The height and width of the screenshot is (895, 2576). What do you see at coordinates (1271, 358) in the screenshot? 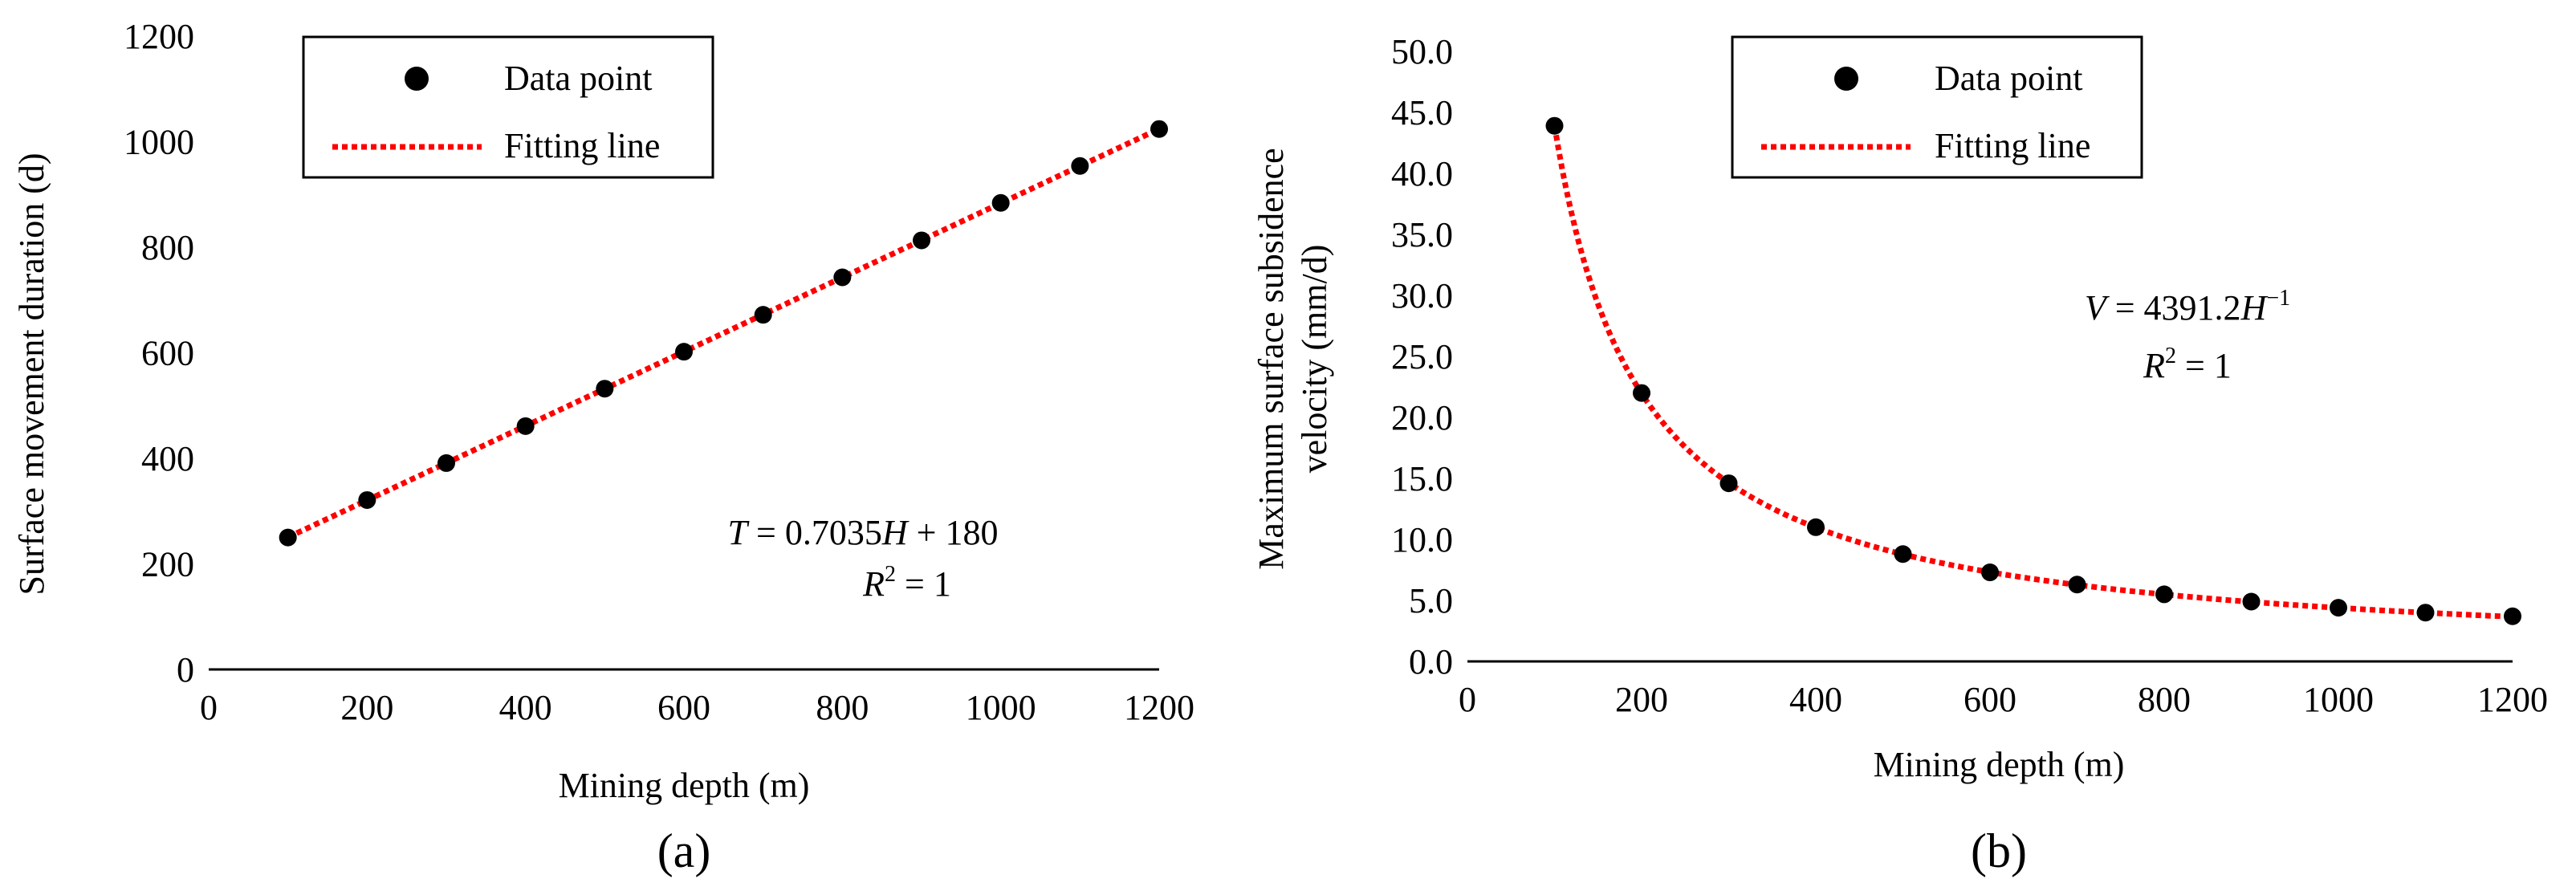
I see `y-axis-label-line1: Maximum surface subsidence` at bounding box center [1271, 358].